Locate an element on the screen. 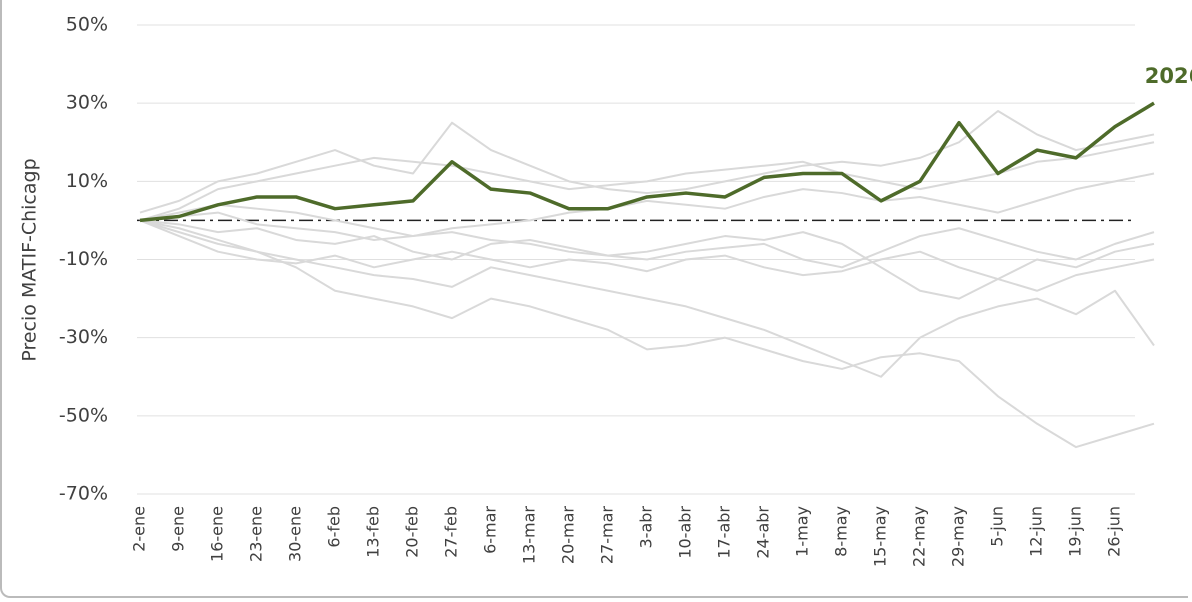 This screenshot has height=602, width=1192. x-tick-label: 15-may is located at coordinates (880, 536).